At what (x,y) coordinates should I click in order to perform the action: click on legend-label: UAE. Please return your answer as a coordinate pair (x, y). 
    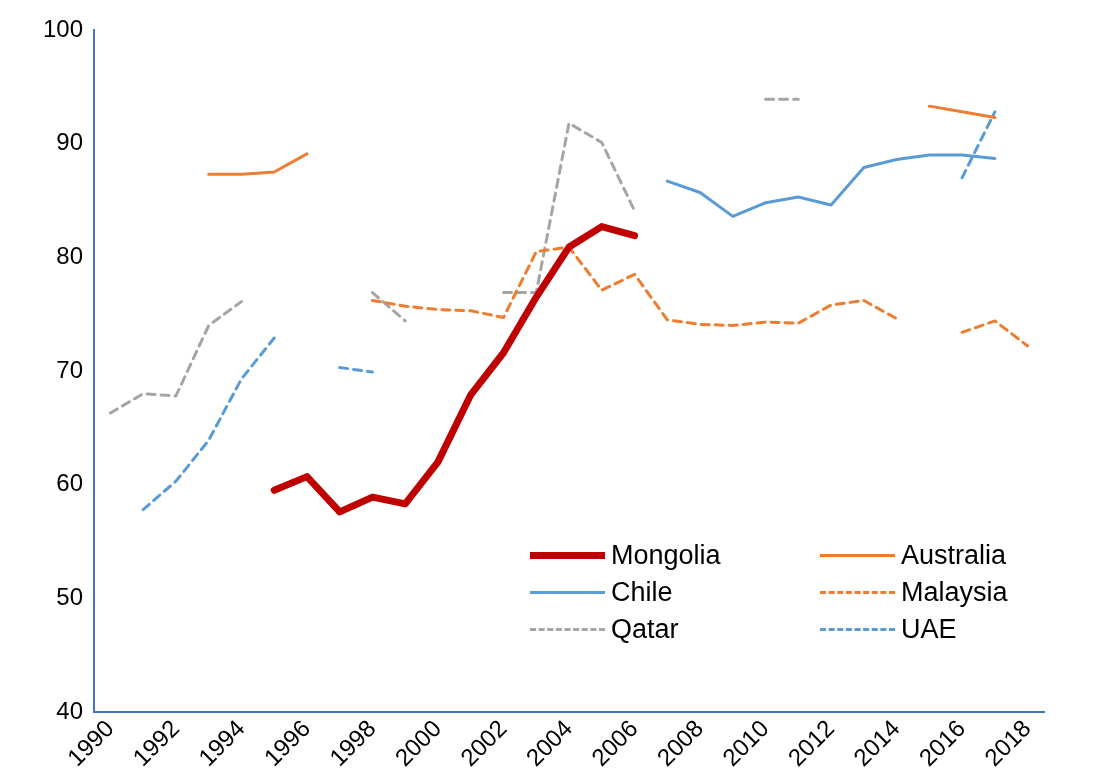
    Looking at the image, I should click on (929, 629).